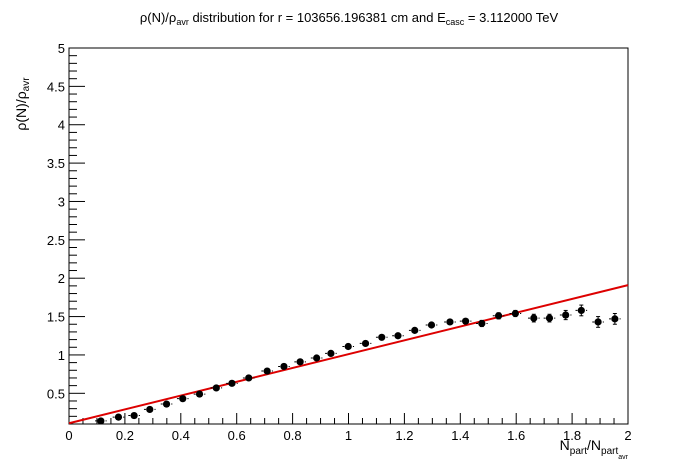 The image size is (698, 471). I want to click on x-tick-label: 0.6, so click(237, 435).